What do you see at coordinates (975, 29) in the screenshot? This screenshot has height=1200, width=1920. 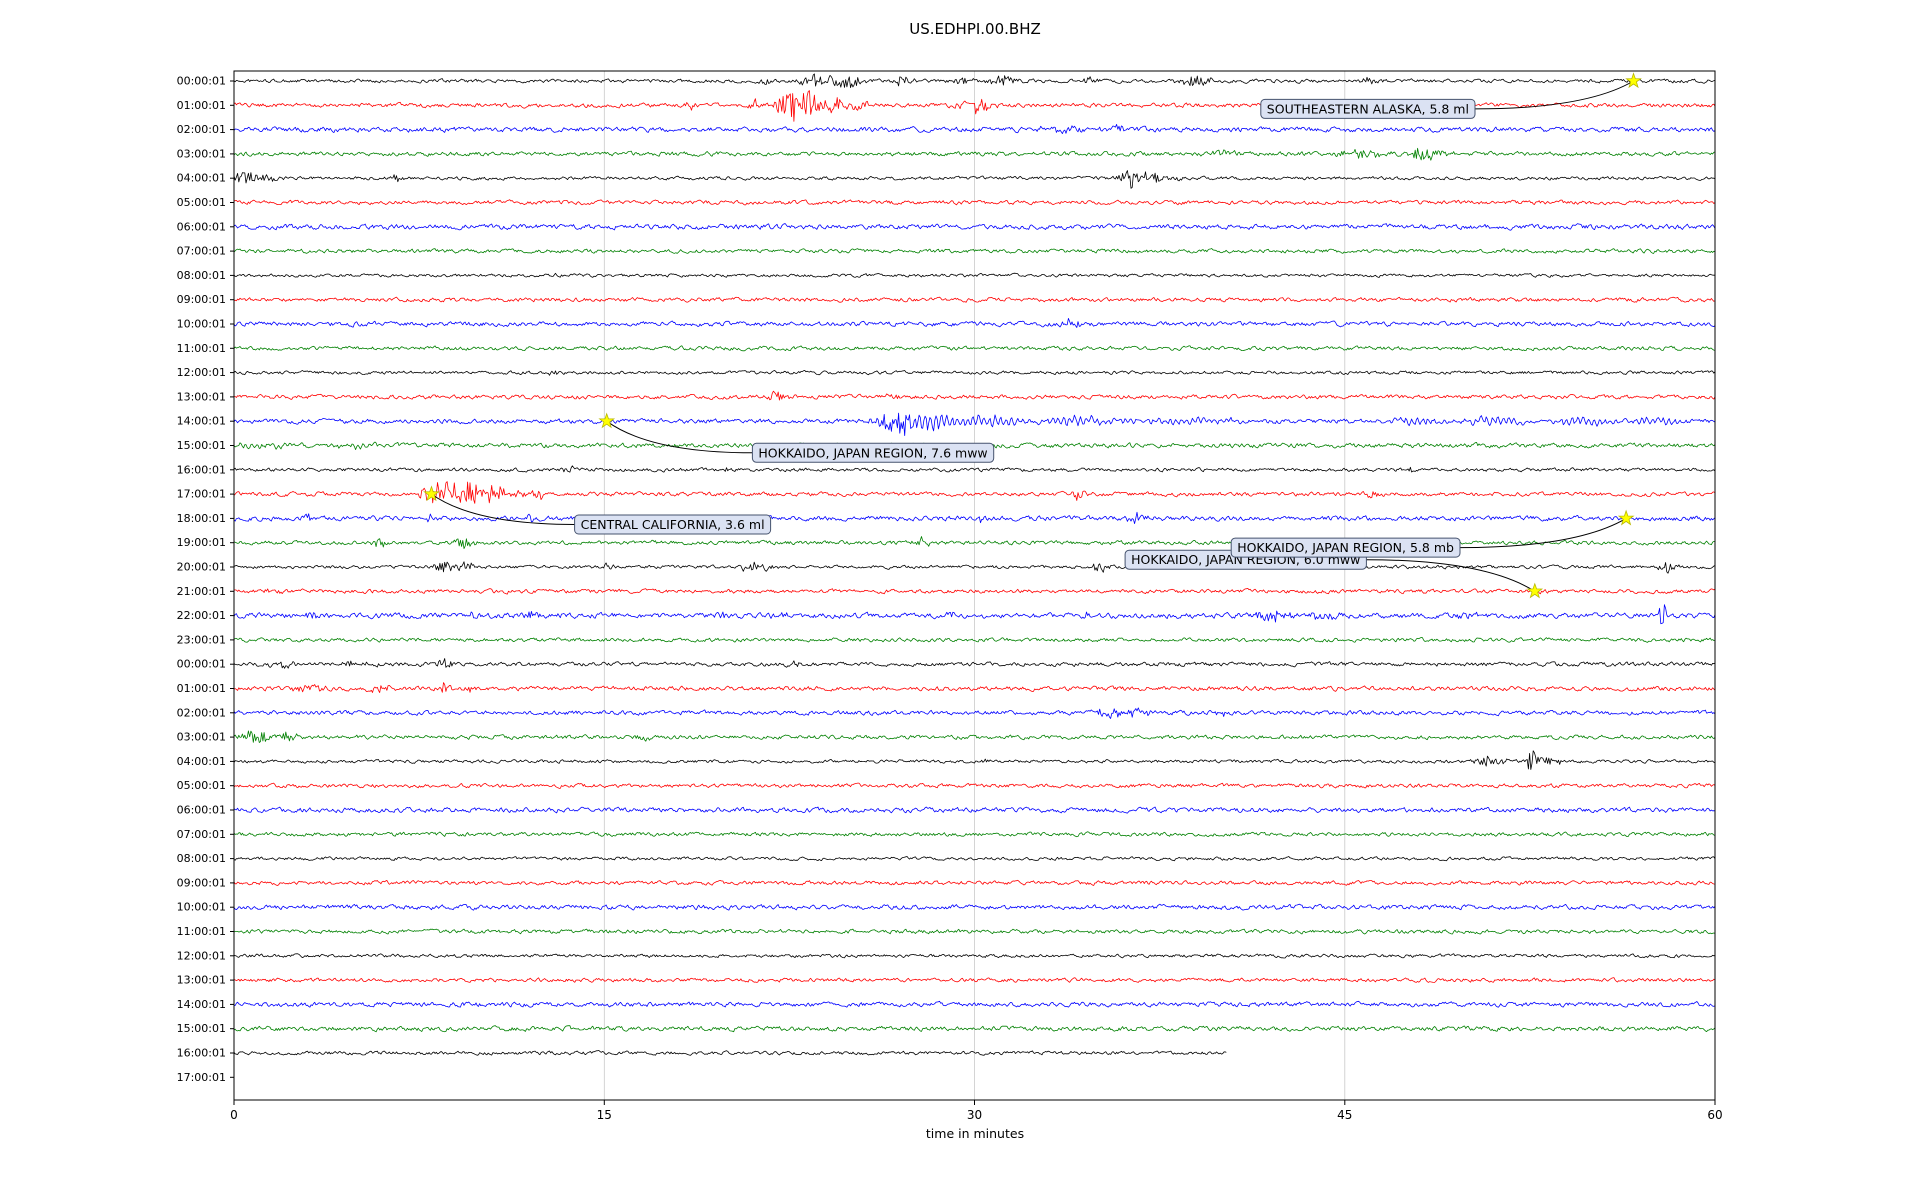 I see `chart-title: US.EDHPI.00.BHZ` at bounding box center [975, 29].